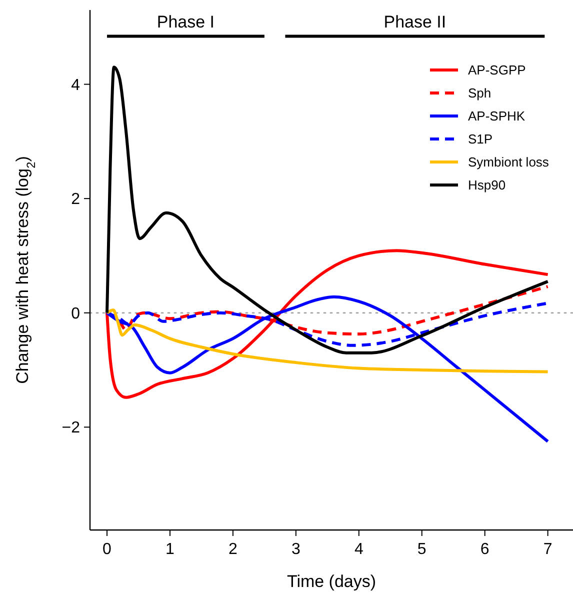  I want to click on legend-label: AP-SGPP, so click(497, 70).